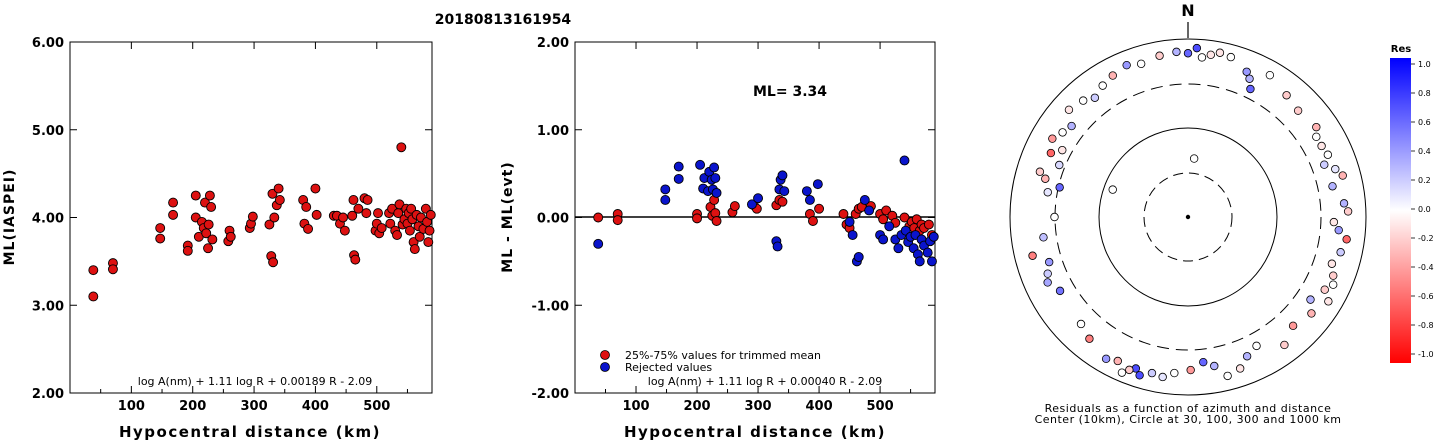 The height and width of the screenshot is (441, 1437). Describe the element at coordinates (553, 131) in the screenshot. I see `chart2-y-tick-label: 1.00` at that location.